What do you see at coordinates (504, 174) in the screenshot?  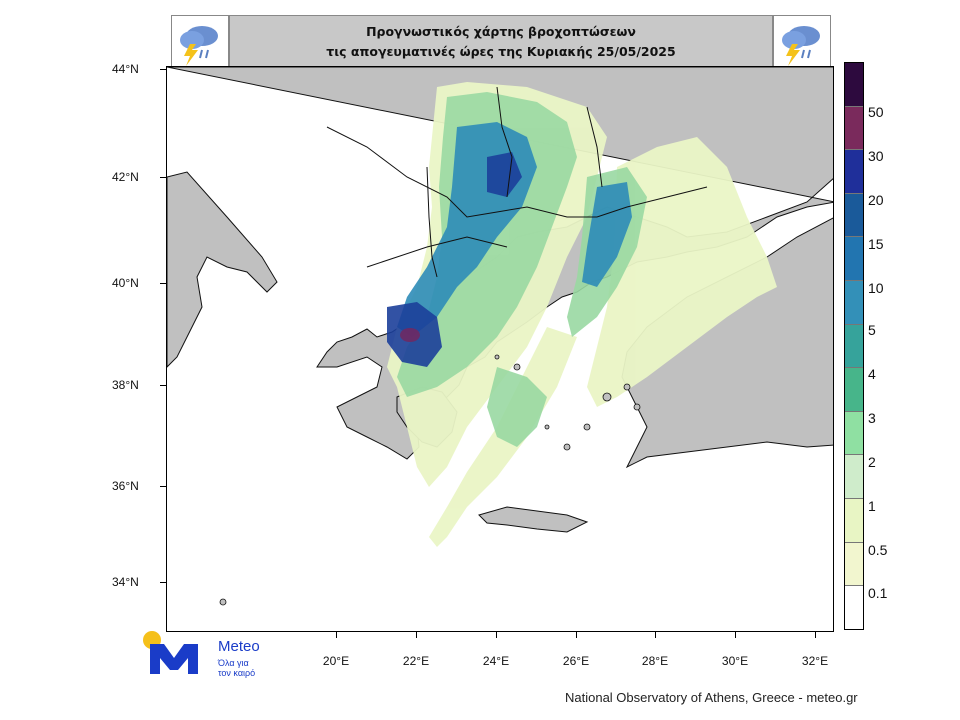 I see `precip-dark-north` at bounding box center [504, 174].